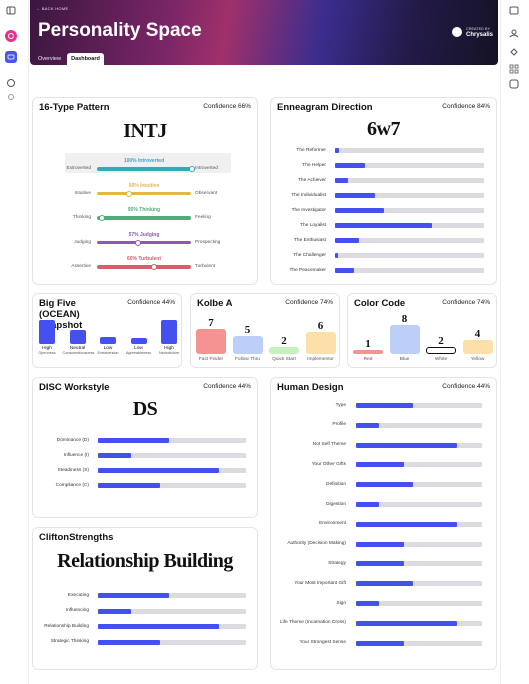 The height and width of the screenshot is (684, 529). Describe the element at coordinates (108, 353) in the screenshot. I see `trait-name: Extraversion` at that location.